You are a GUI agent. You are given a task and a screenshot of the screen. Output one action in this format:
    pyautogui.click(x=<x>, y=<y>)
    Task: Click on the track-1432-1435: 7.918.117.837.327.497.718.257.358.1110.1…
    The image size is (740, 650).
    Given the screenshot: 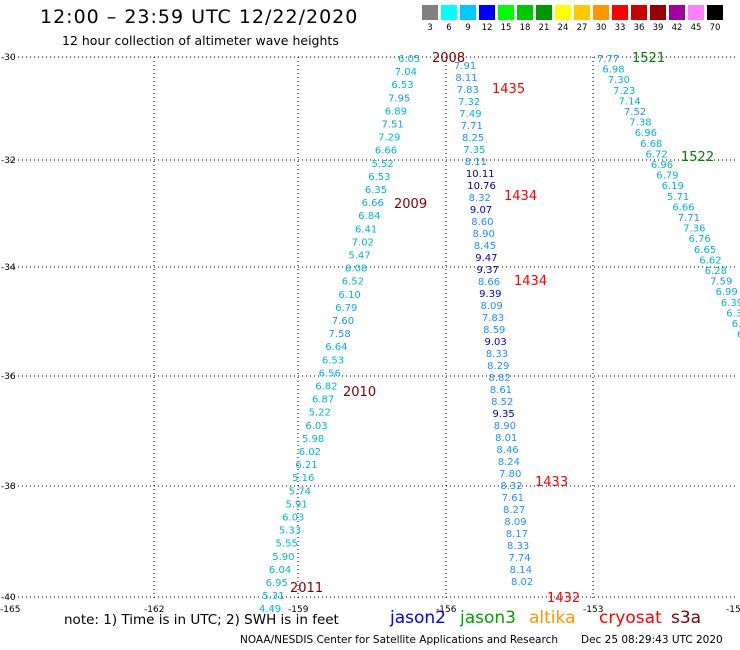 What is the action you would take?
    pyautogui.click(x=493, y=324)
    